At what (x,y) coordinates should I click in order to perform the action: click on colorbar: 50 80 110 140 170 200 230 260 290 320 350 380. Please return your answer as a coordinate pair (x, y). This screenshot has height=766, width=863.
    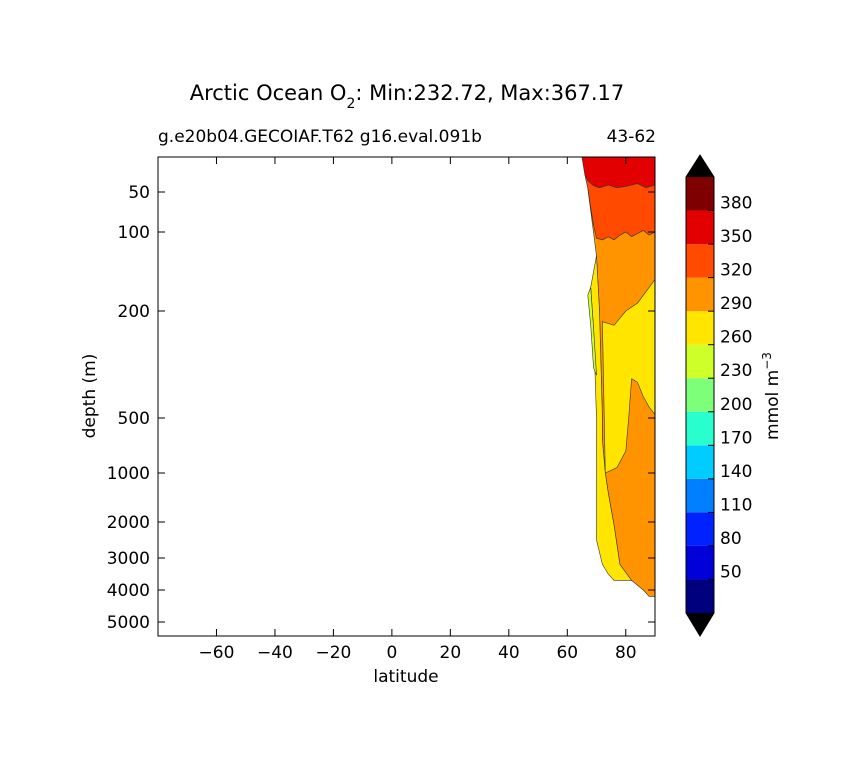
    Looking at the image, I should click on (718, 395).